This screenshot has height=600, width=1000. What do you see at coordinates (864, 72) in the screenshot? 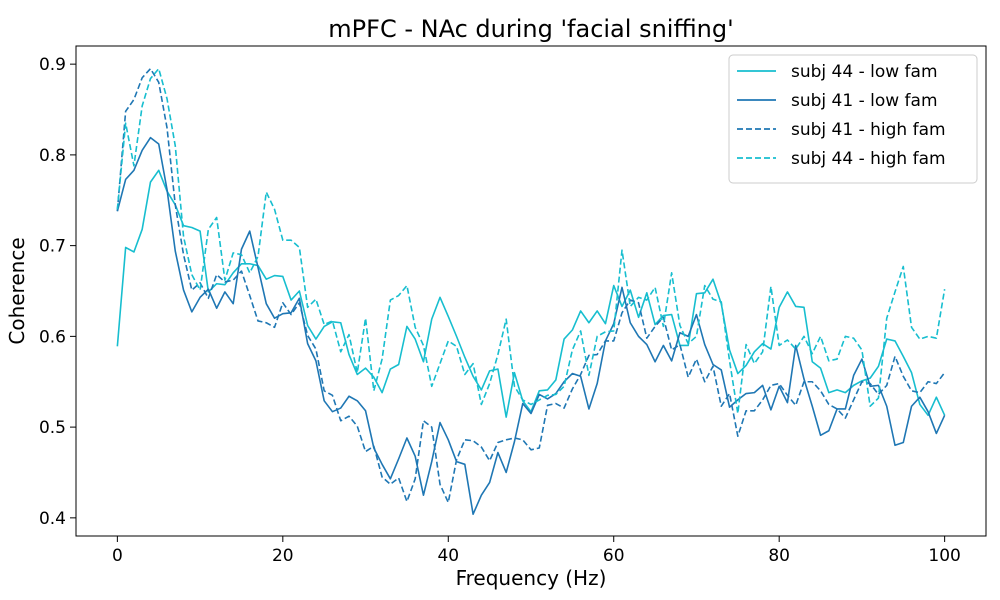
I see `legend-label: subj 44 - low fam` at bounding box center [864, 72].